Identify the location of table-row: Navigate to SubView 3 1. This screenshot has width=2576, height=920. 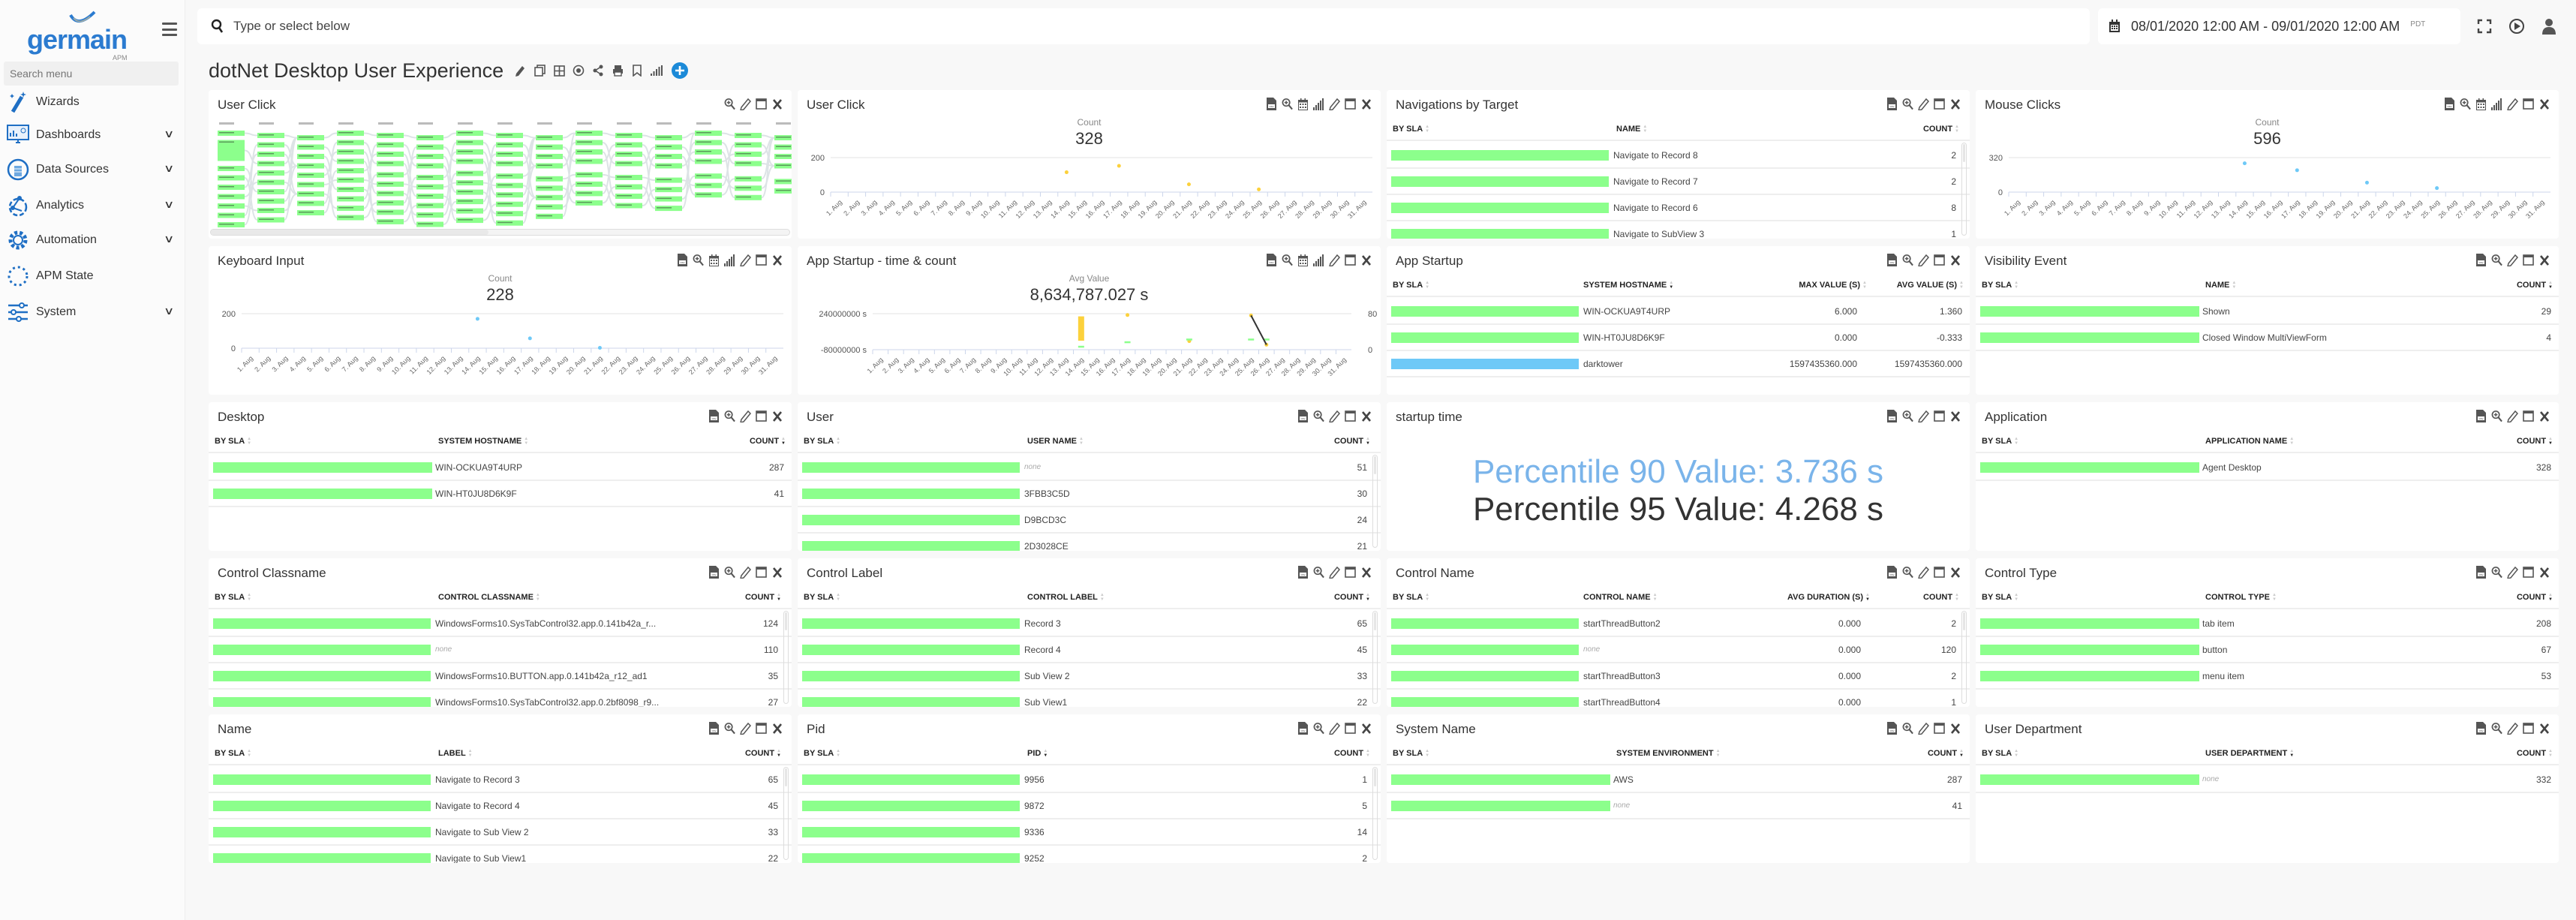
(1678, 230).